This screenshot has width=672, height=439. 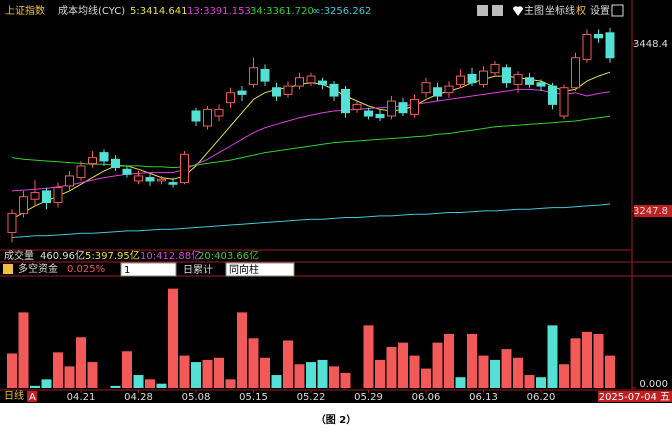 What do you see at coordinates (336, 419) in the screenshot?
I see `caption: （图 2）` at bounding box center [336, 419].